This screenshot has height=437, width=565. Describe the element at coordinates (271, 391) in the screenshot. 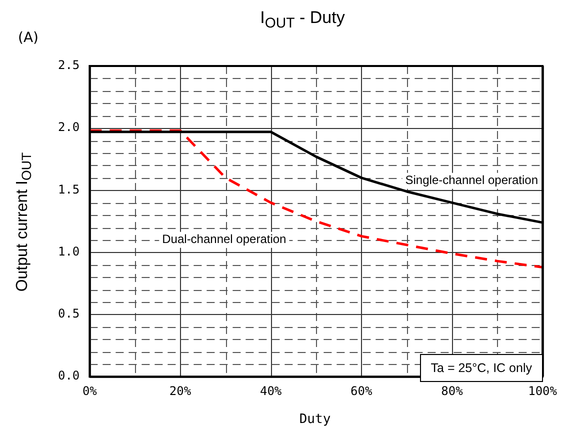

I see `x-tick-label: 40%` at that location.